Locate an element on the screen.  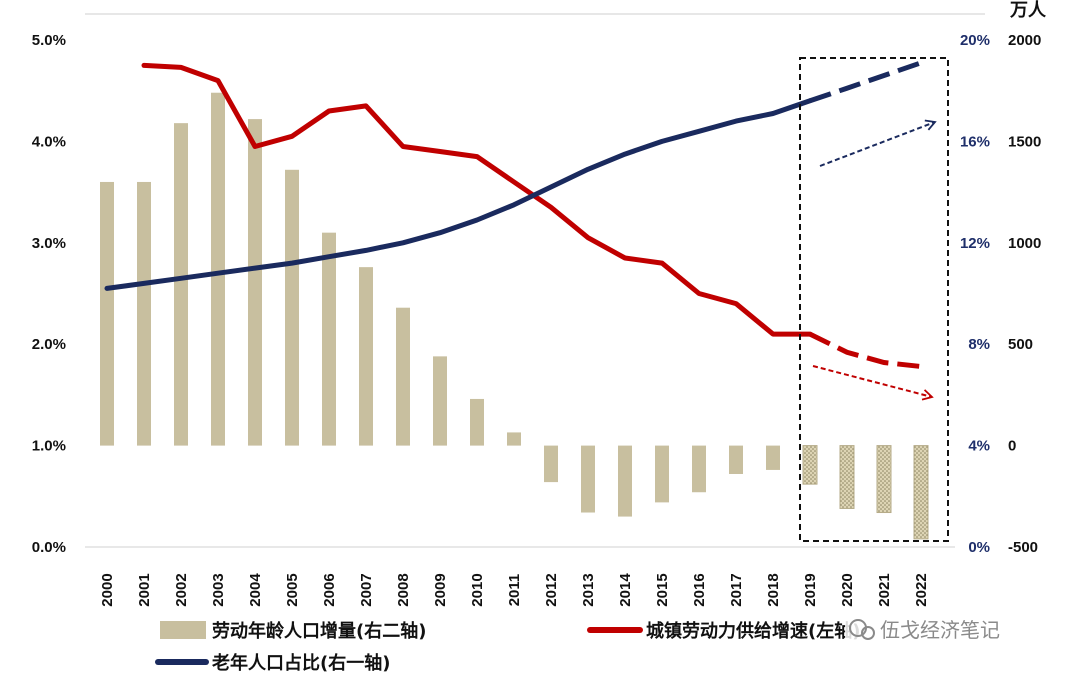
x-tick-2018: 2018 is located at coordinates (773, 589).